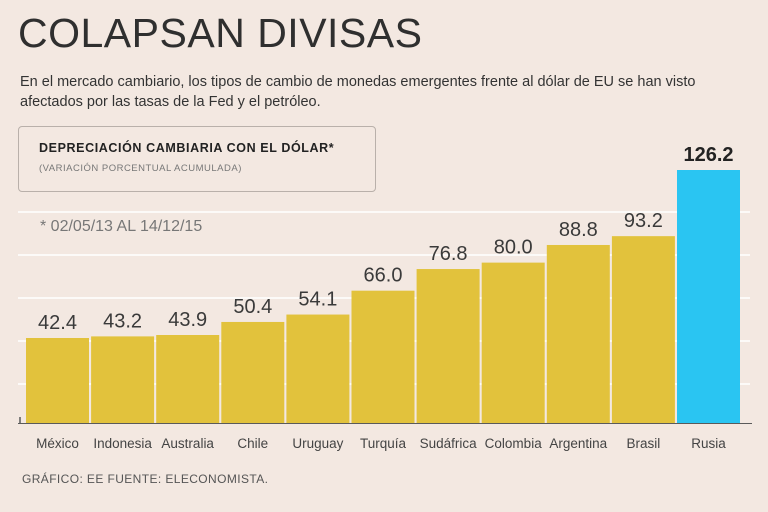 This screenshot has width=768, height=512. I want to click on value-label: 43.9, so click(187, 320).